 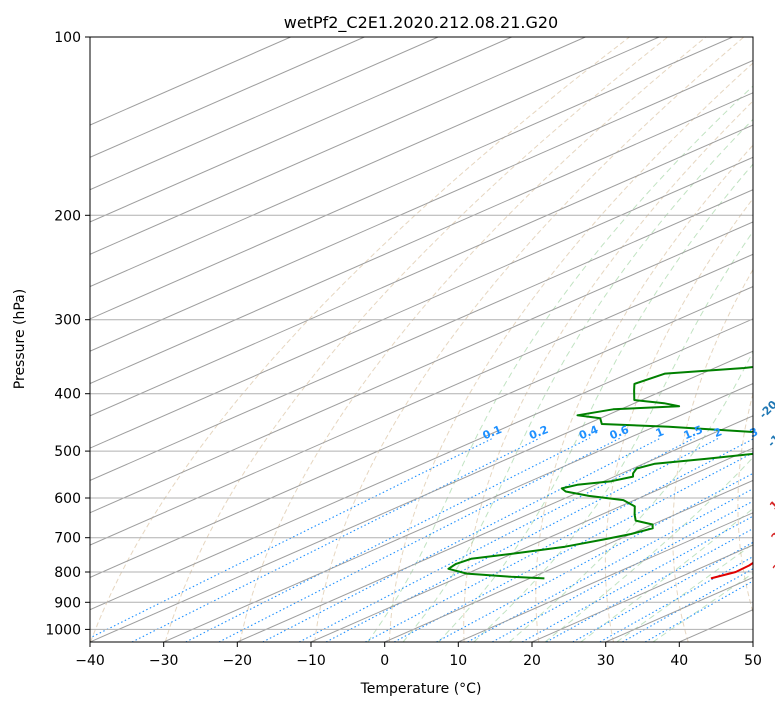 I want to click on x-tick-label: 40, so click(x=679, y=661).